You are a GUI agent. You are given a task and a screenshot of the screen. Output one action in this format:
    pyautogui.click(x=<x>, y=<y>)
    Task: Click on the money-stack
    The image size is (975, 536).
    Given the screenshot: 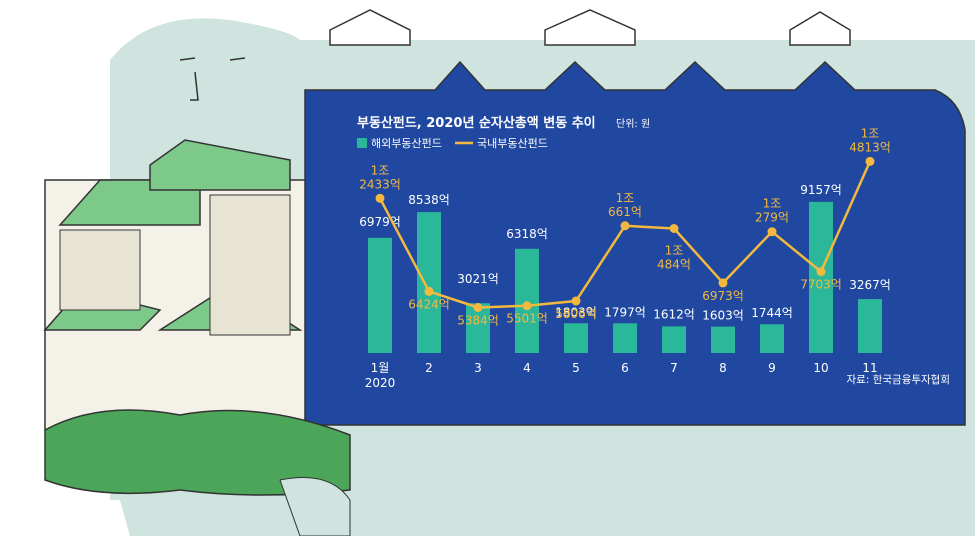 What is the action you would take?
    pyautogui.click(x=175, y=472)
    